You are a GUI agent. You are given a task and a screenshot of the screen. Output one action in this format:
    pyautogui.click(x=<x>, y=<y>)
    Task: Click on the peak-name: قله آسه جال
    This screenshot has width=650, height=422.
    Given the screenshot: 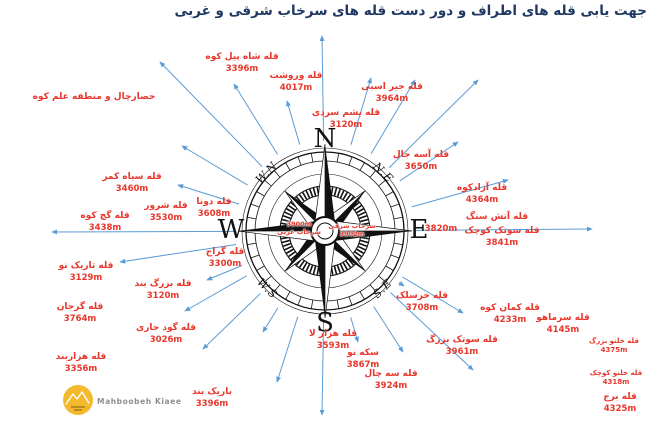 What is the action you would take?
    pyautogui.click(x=421, y=155)
    